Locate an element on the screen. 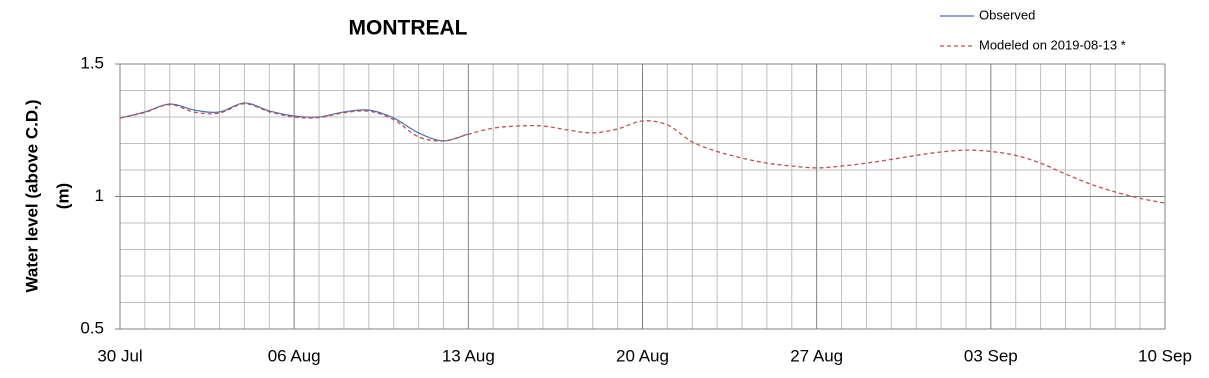 This screenshot has height=378, width=1209. x-tick-label: 10 Sep is located at coordinates (1165, 355).